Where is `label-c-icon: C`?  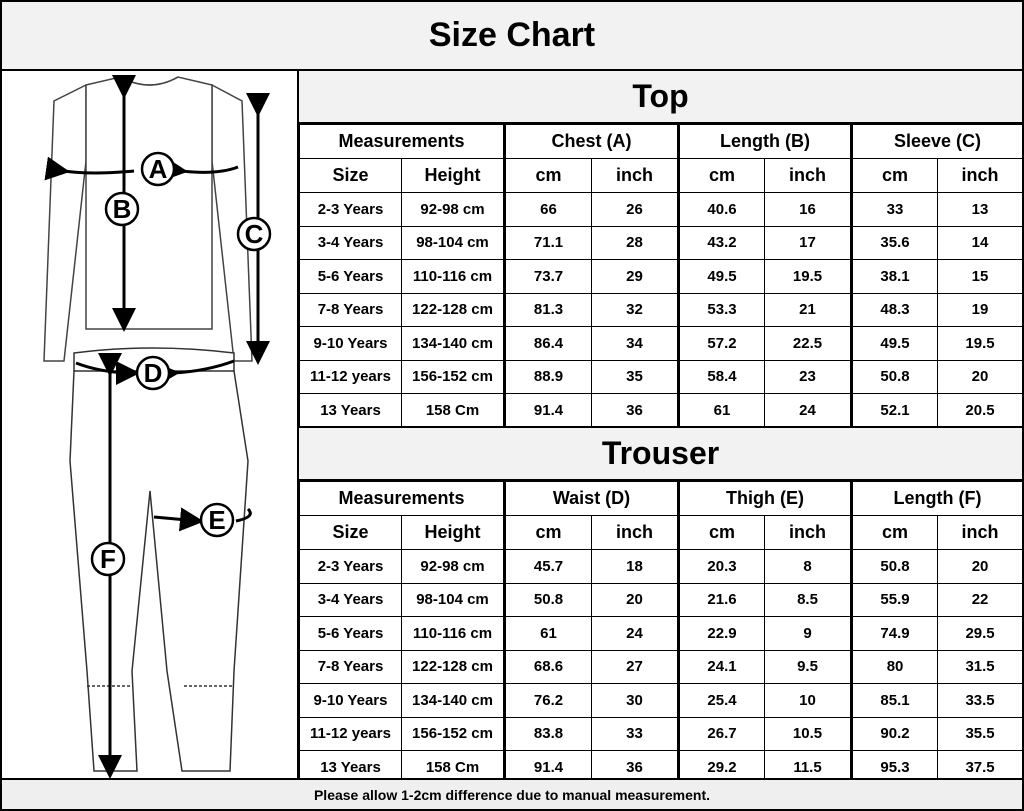 label-c-icon: C is located at coordinates (254, 234).